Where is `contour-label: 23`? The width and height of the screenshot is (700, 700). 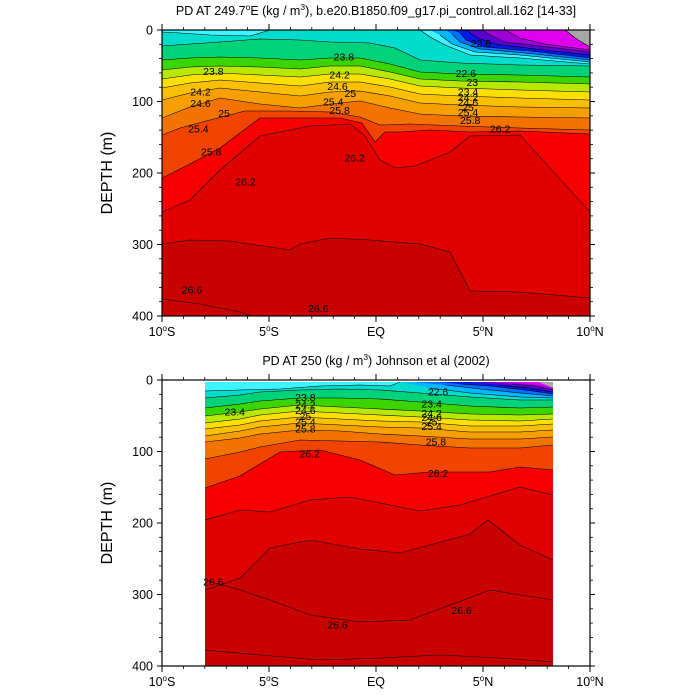
contour-label: 23 is located at coordinates (472, 83).